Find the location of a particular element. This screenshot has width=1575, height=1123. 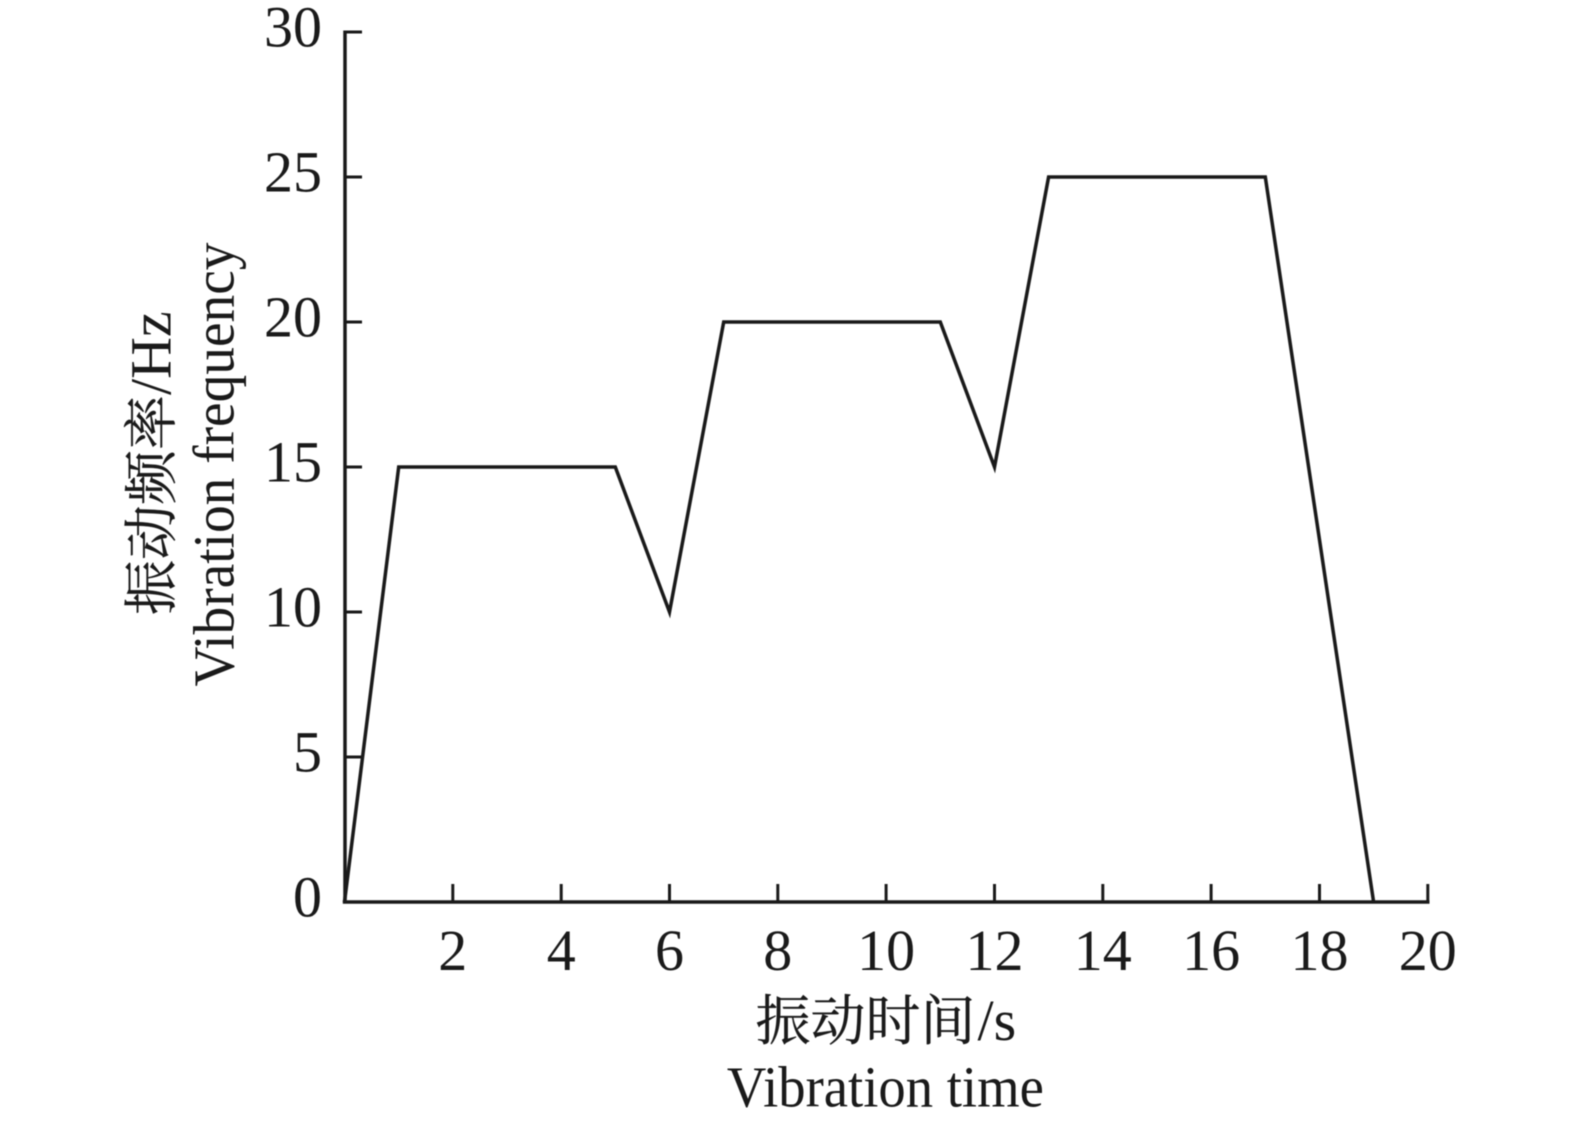

svg-text: 30 is located at coordinates (293, 30).